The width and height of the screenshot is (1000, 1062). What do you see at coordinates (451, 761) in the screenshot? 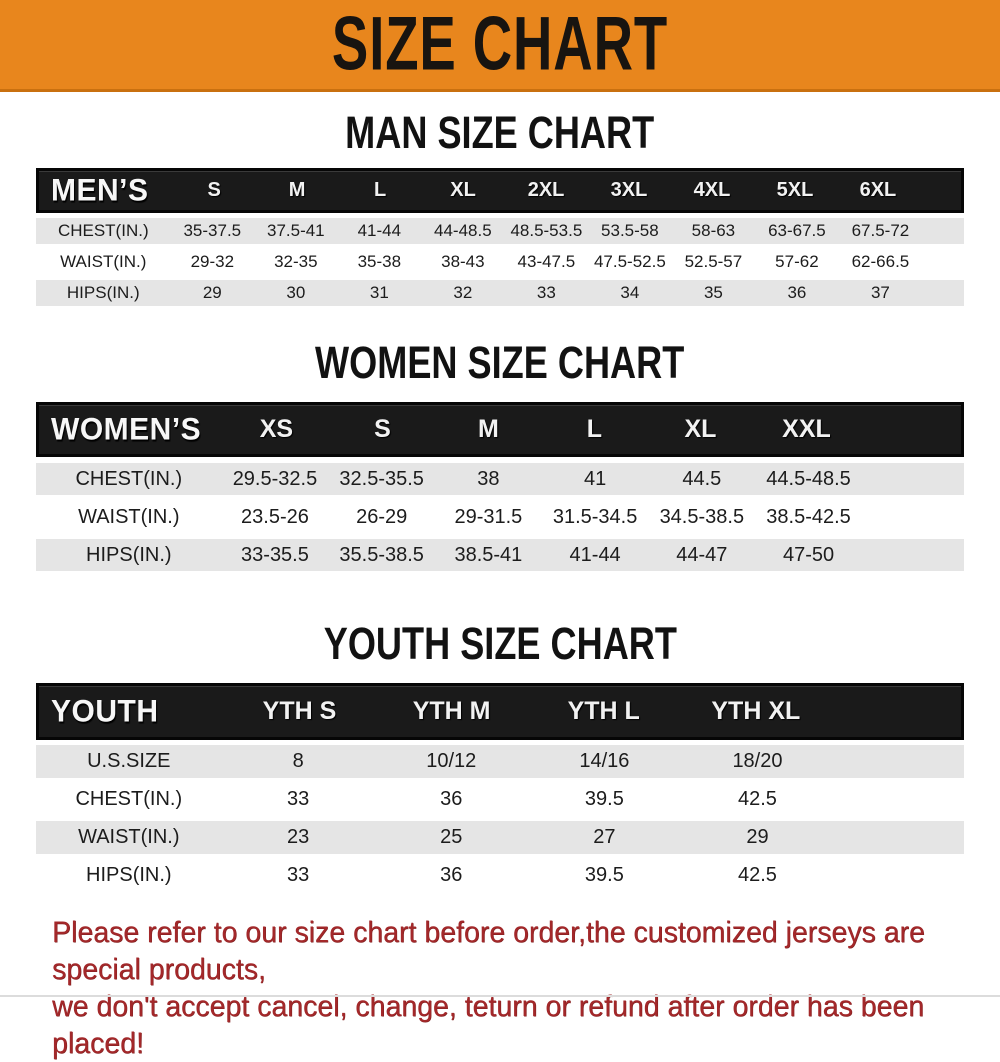
I see `size-value: 10/12` at bounding box center [451, 761].